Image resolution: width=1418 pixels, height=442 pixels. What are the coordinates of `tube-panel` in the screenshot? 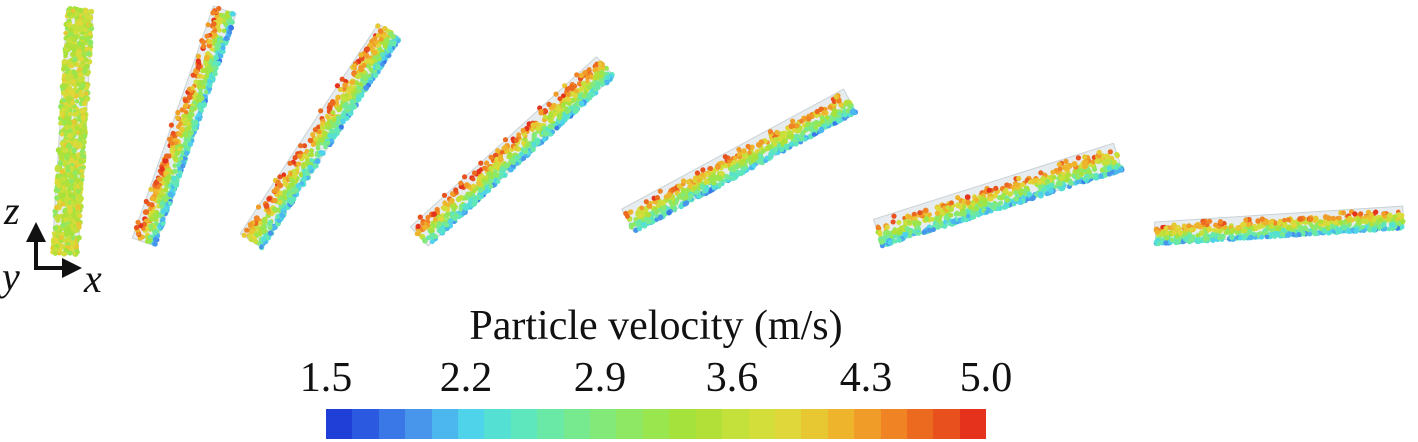 It's located at (998, 195).